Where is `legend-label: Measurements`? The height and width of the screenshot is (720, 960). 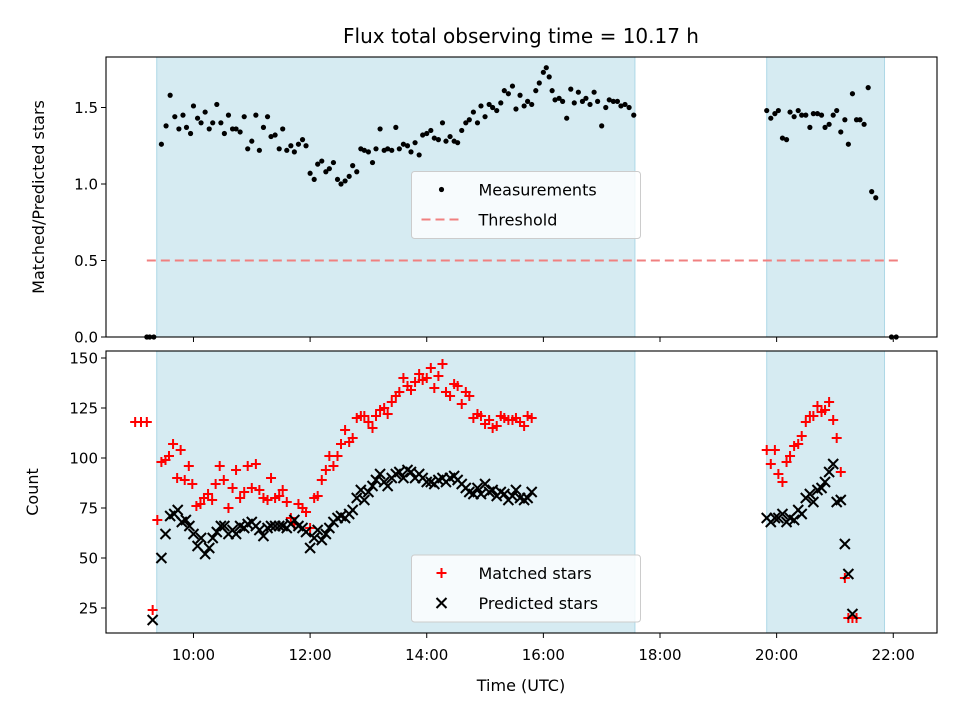
legend-label: Measurements is located at coordinates (538, 190).